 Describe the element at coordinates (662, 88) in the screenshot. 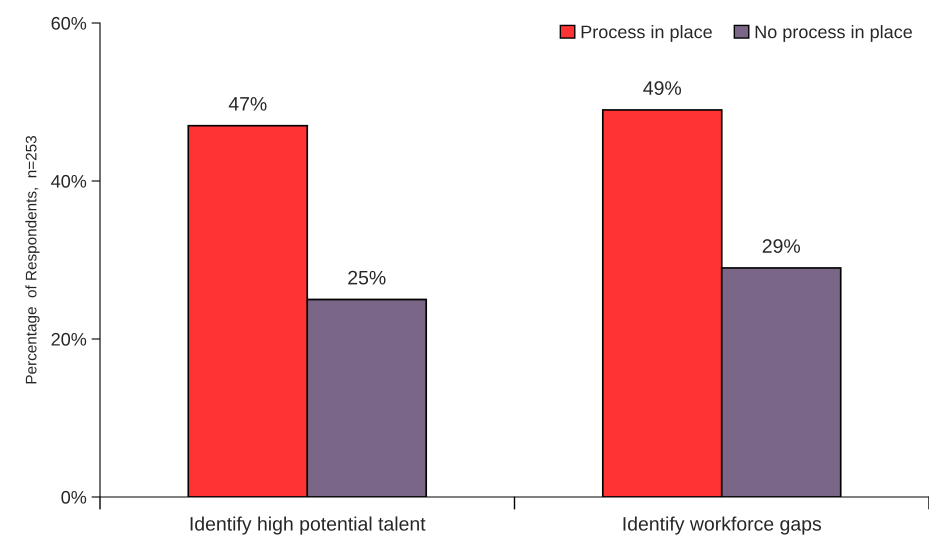

I see `data-label: 49%` at that location.